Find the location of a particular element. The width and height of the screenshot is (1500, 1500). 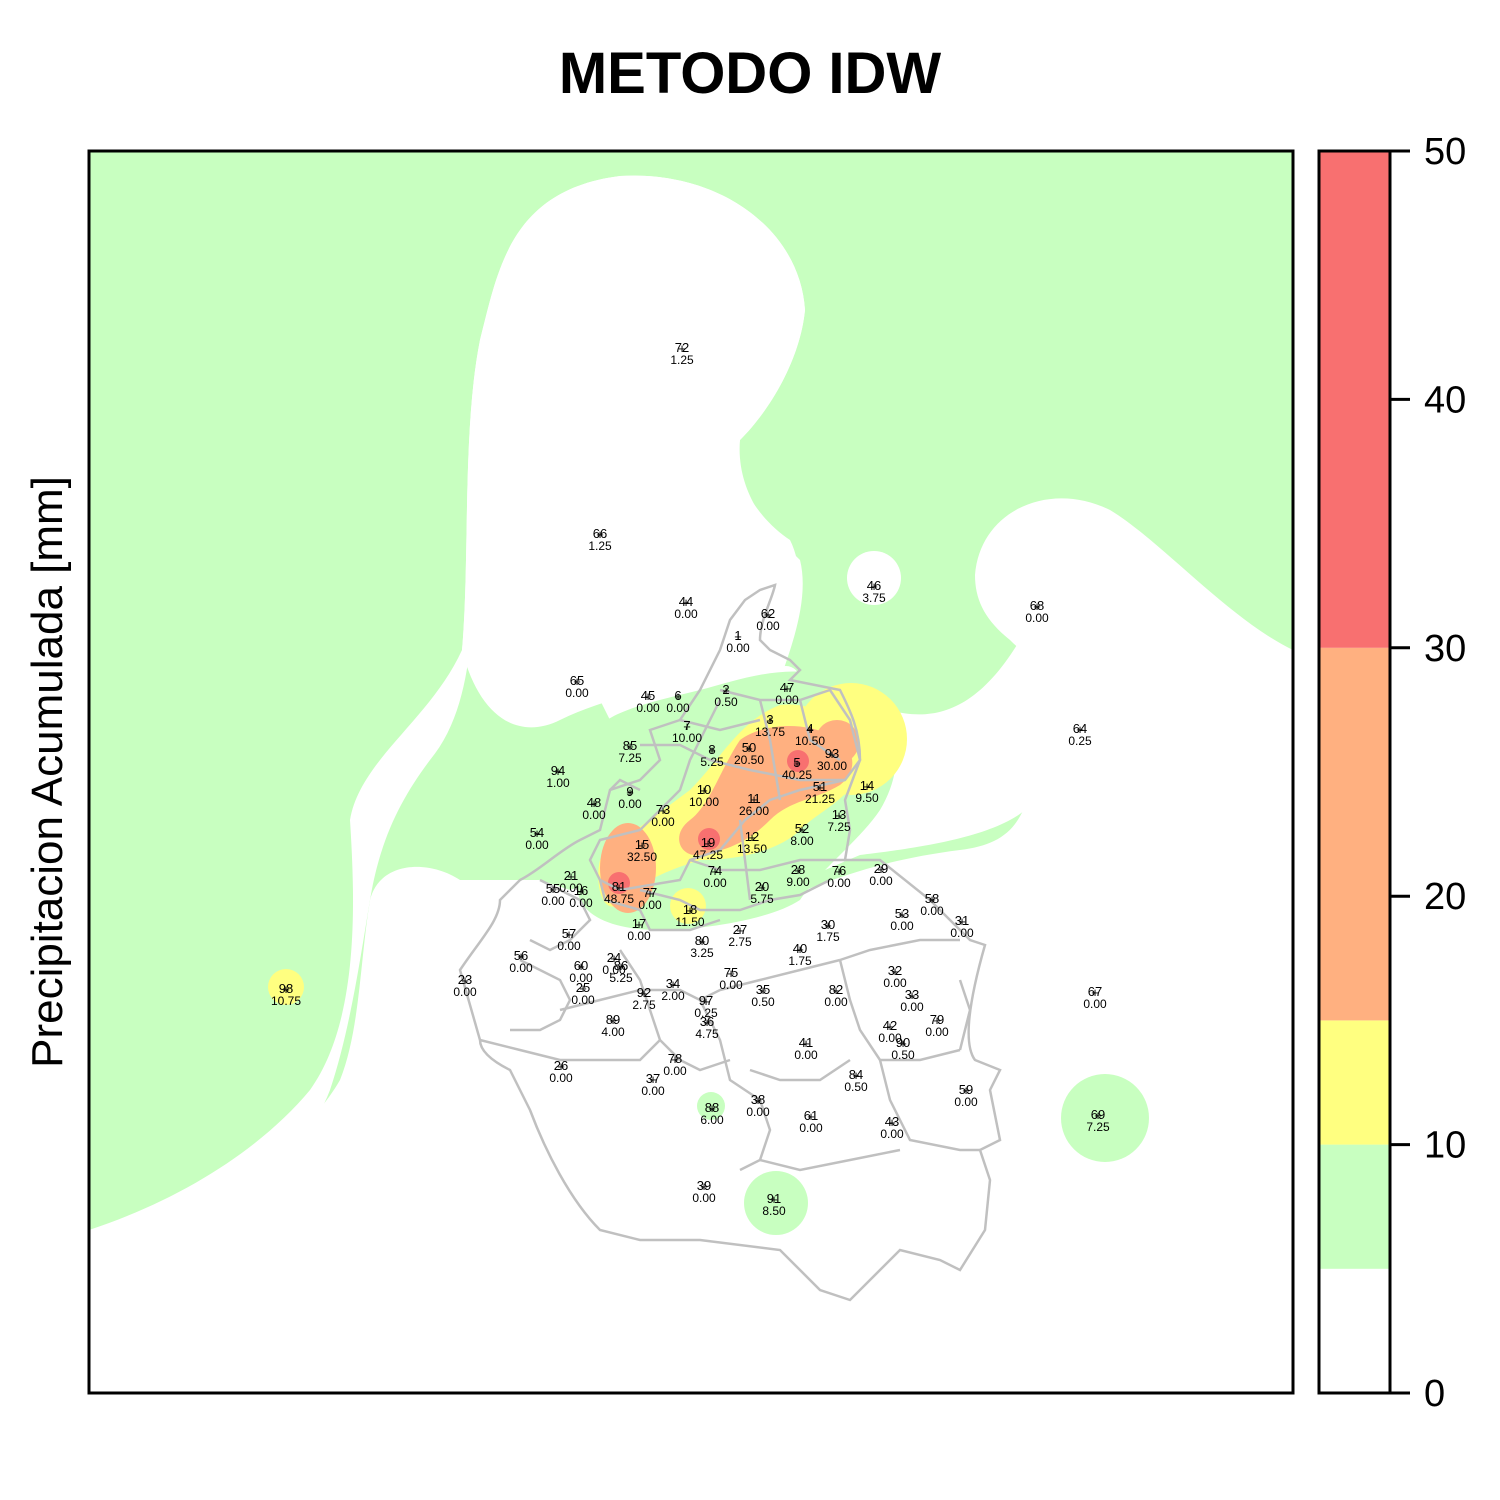

station-68: +680.00 is located at coordinates (1037, 611).